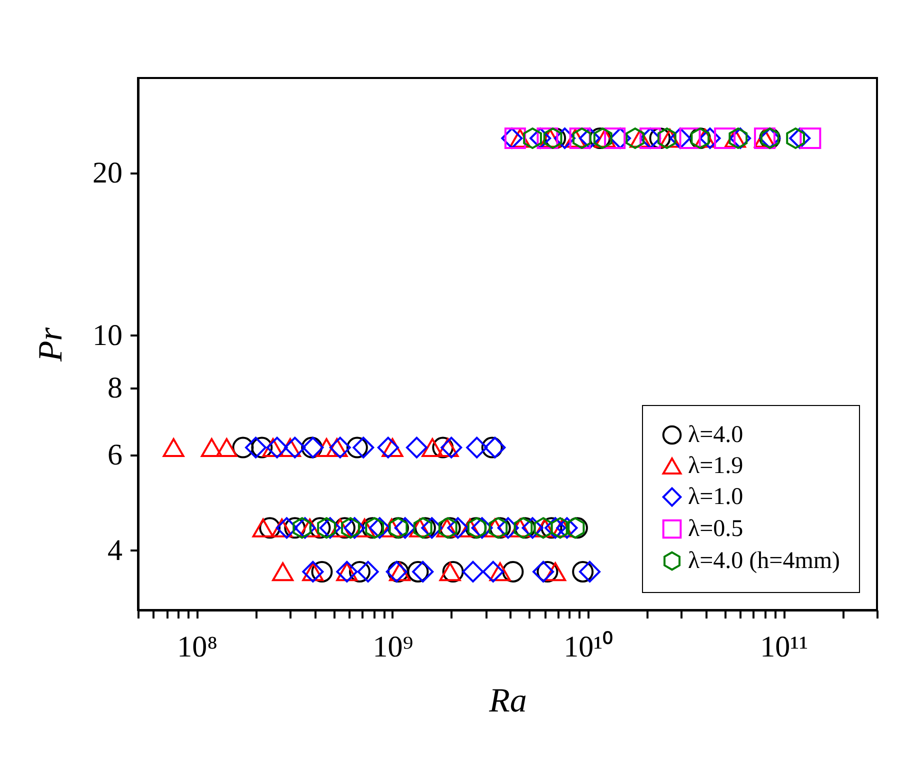  Describe the element at coordinates (589, 647) in the screenshot. I see `x-tick-label: 10¹⁰` at that location.